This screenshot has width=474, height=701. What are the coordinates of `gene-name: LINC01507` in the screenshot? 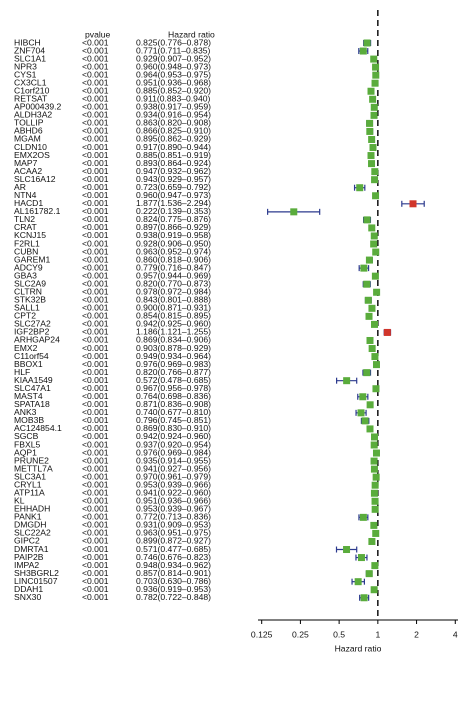 It's located at (36, 581).